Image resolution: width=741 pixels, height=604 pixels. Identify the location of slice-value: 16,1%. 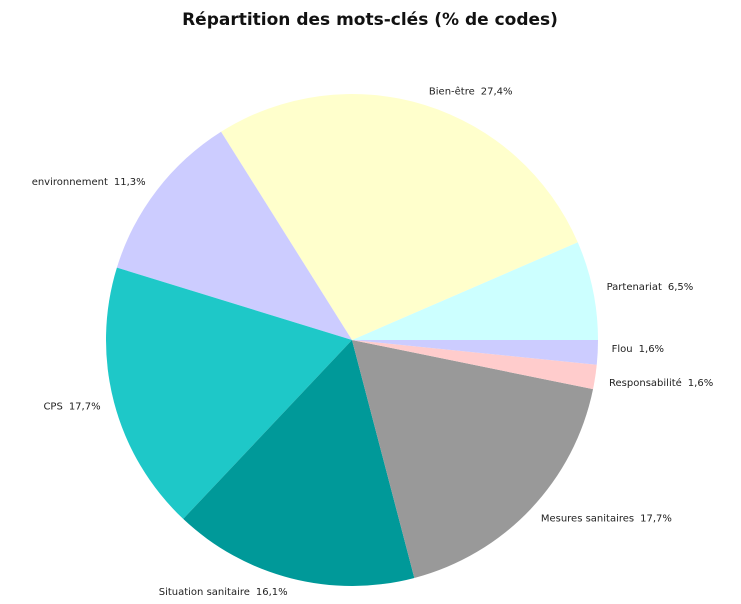
(272, 592).